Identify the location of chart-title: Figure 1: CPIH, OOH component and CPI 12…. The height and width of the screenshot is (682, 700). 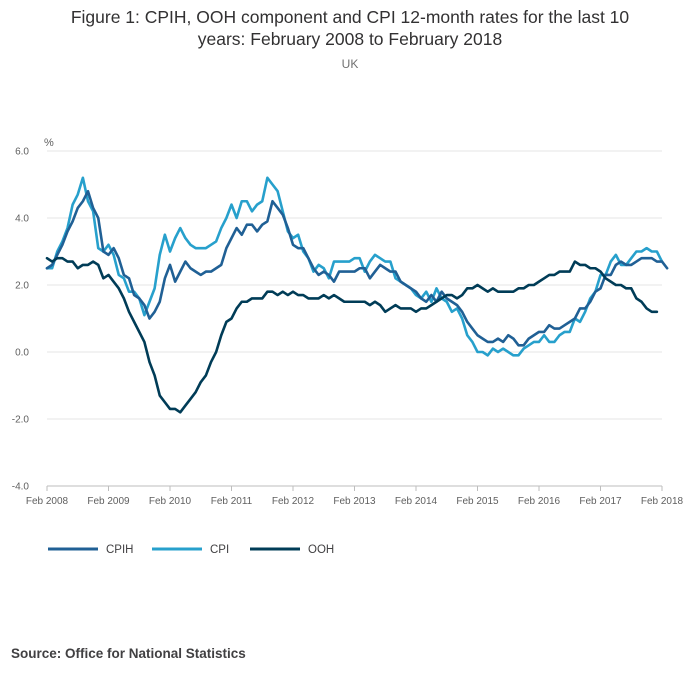
(350, 28).